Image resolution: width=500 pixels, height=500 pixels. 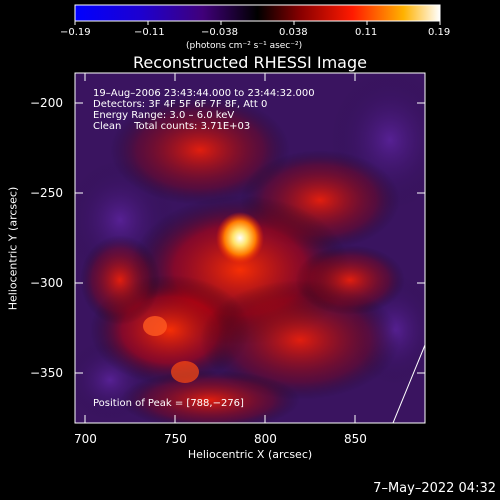 What do you see at coordinates (149, 32) in the screenshot?
I see `colorbar-tick-label: −0.11` at bounding box center [149, 32].